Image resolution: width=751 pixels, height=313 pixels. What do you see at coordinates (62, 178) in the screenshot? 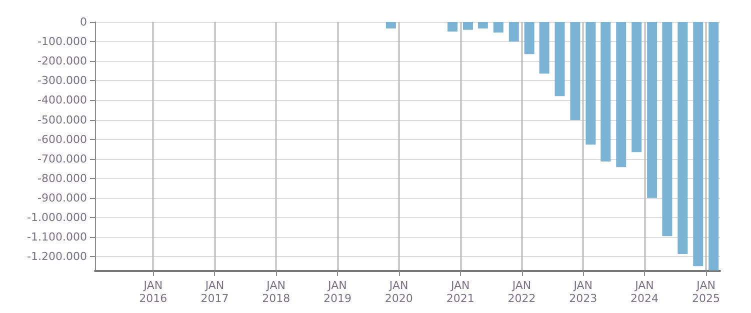
I see `y-tick-label: -800.000` at bounding box center [62, 178].